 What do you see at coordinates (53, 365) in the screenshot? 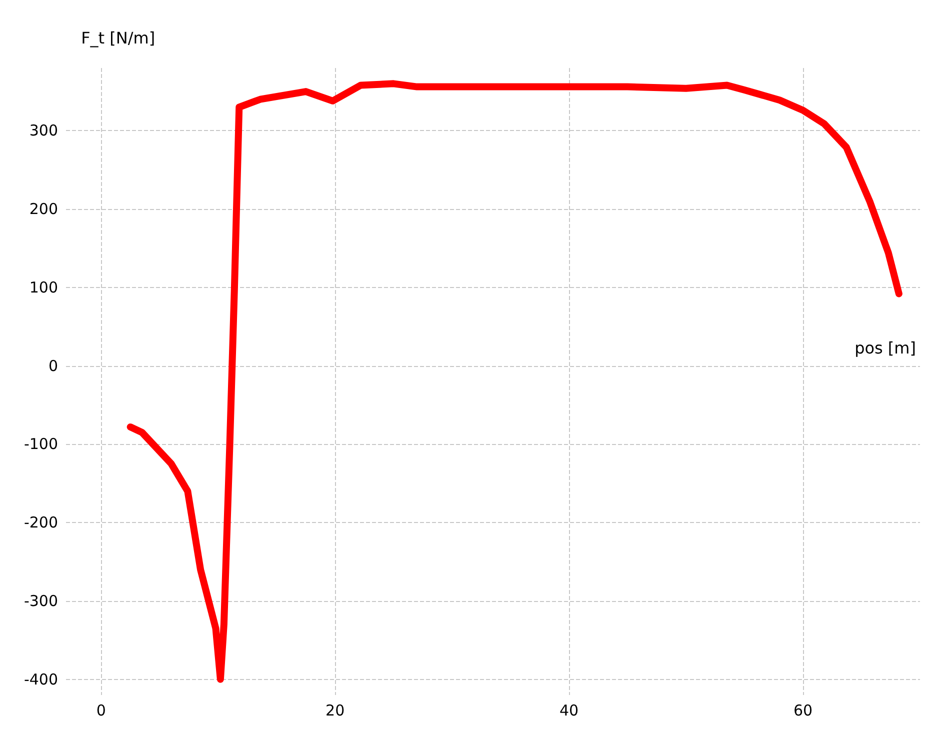
I see `y-tick-label: 0` at bounding box center [53, 365].